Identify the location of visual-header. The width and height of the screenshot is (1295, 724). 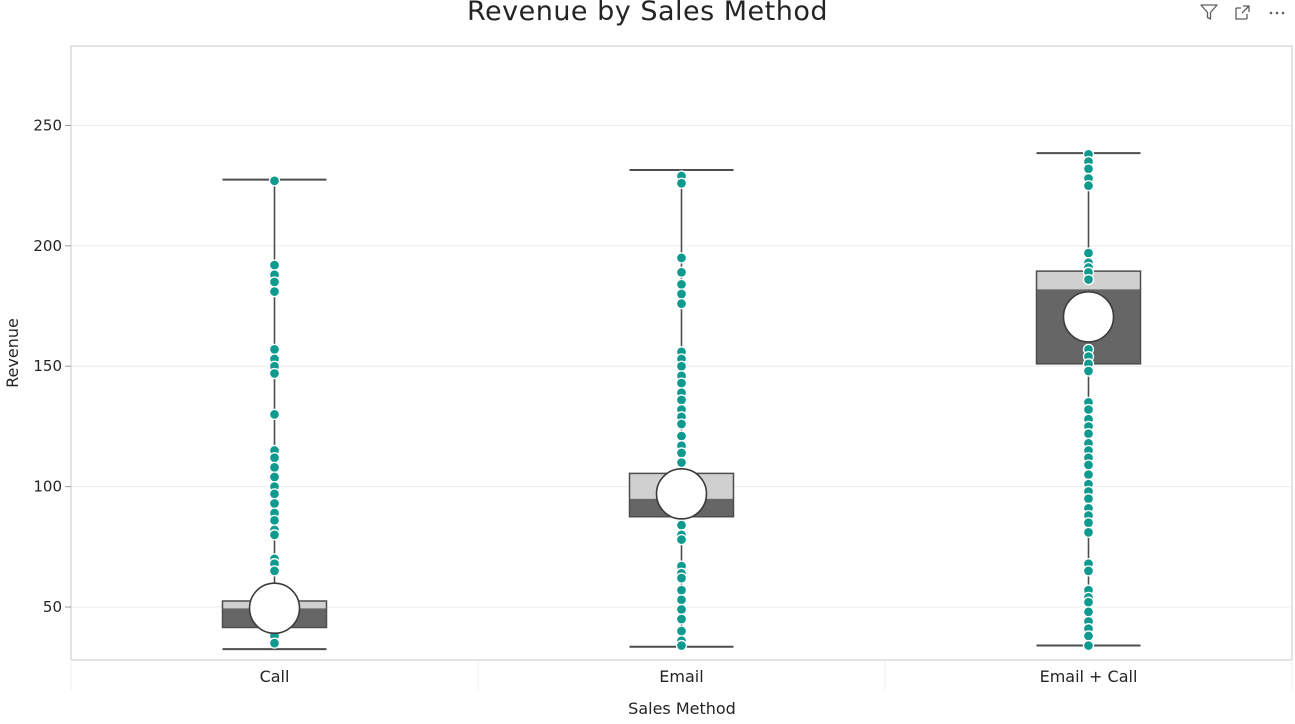
(1243, 12).